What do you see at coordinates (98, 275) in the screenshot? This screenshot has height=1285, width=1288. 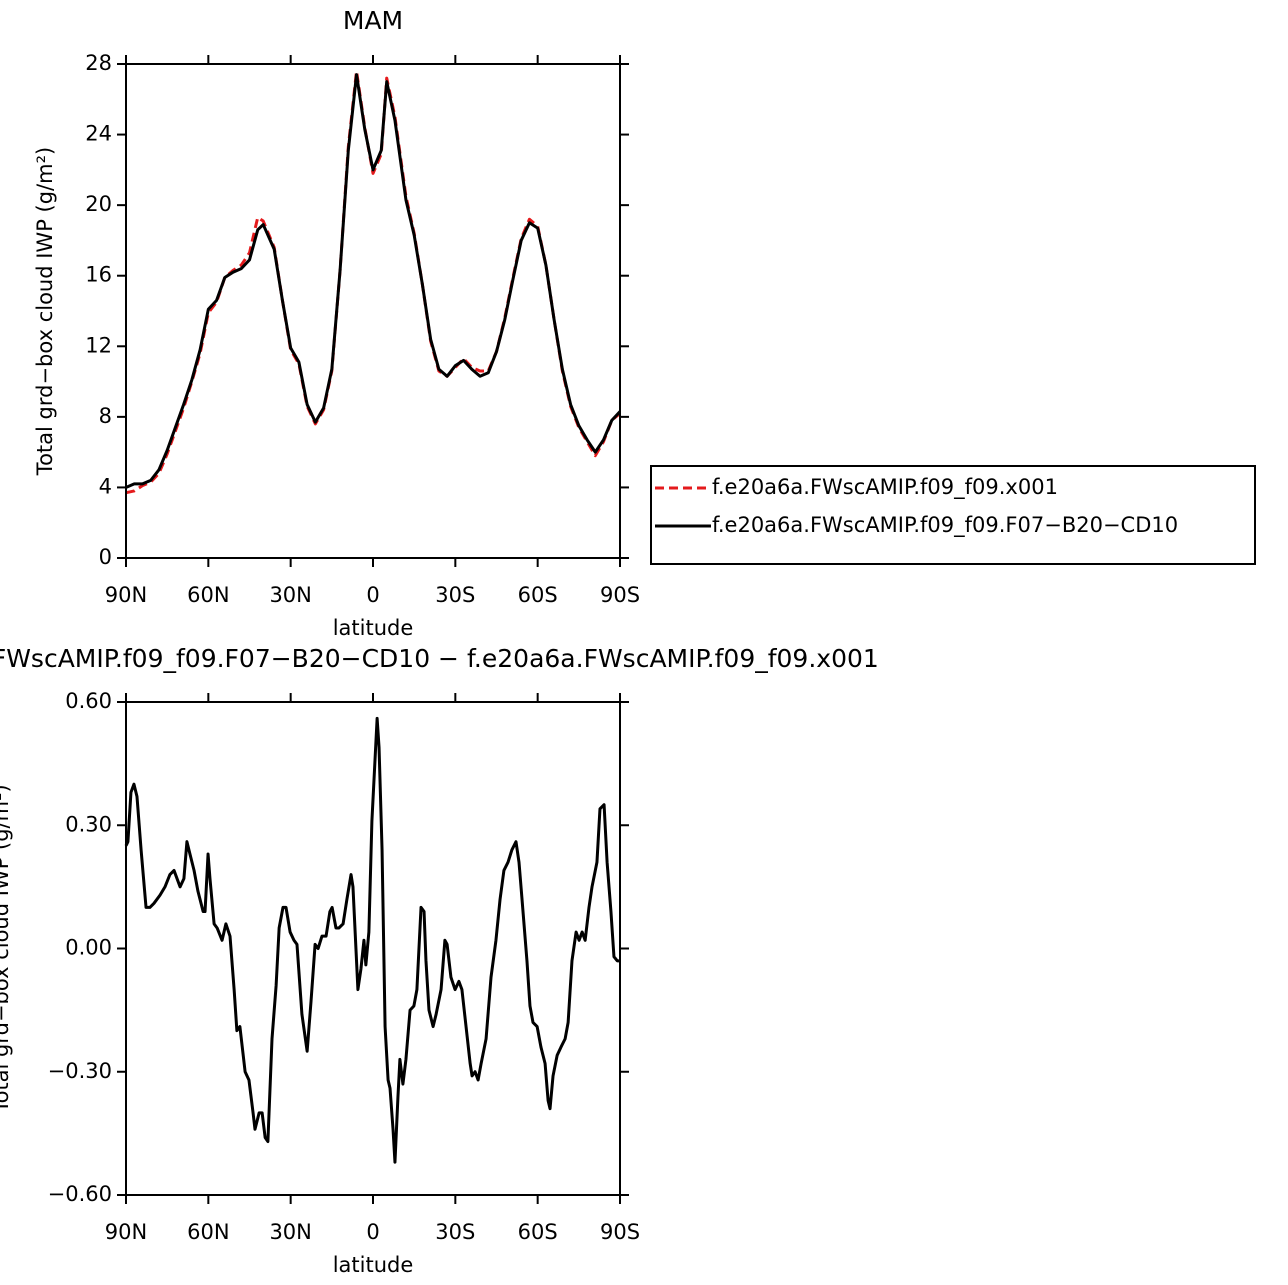 I see `y-tick-label: 16` at bounding box center [98, 275].